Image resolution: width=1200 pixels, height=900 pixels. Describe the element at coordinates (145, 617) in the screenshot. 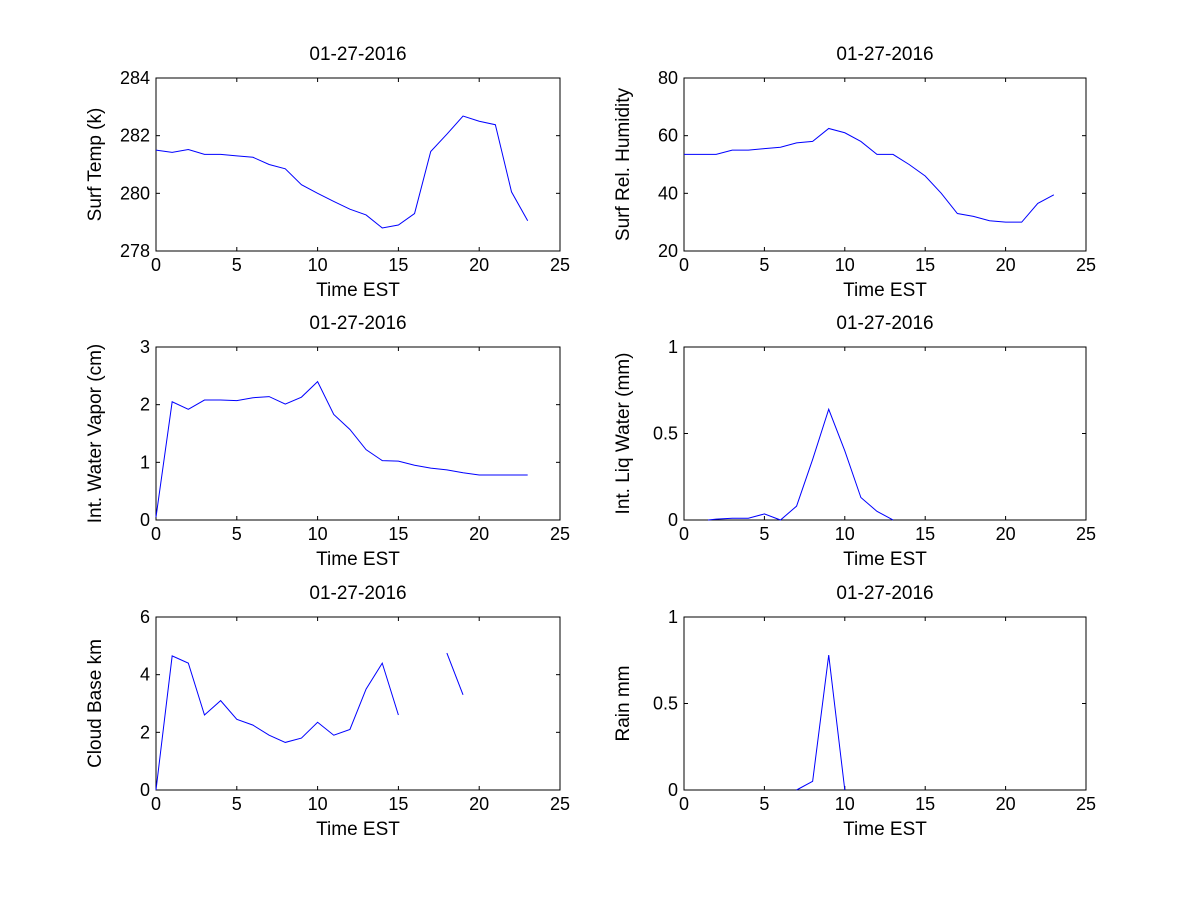

I see `y-tick-label: 6` at that location.